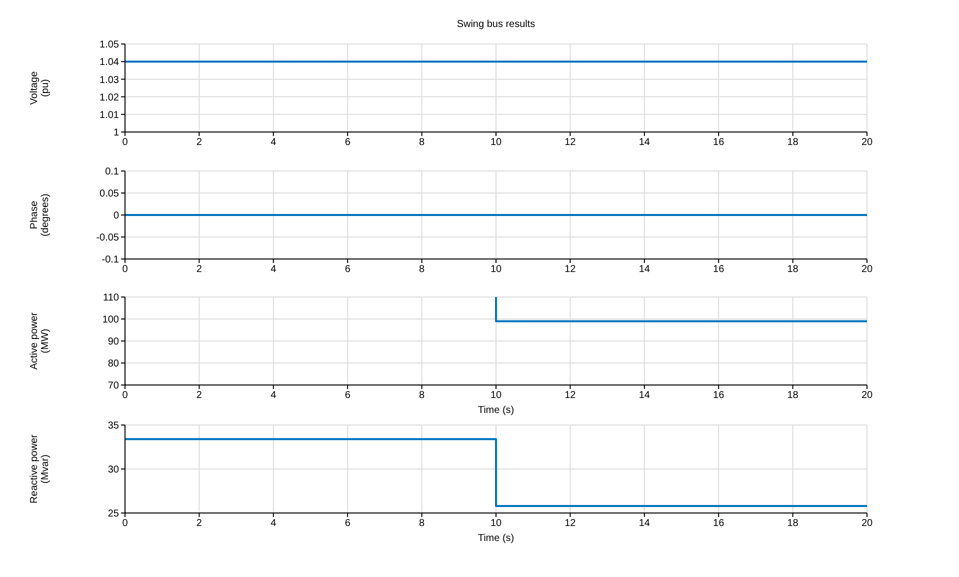 The height and width of the screenshot is (577, 959). I want to click on y-tick-label: 1.03, so click(110, 80).